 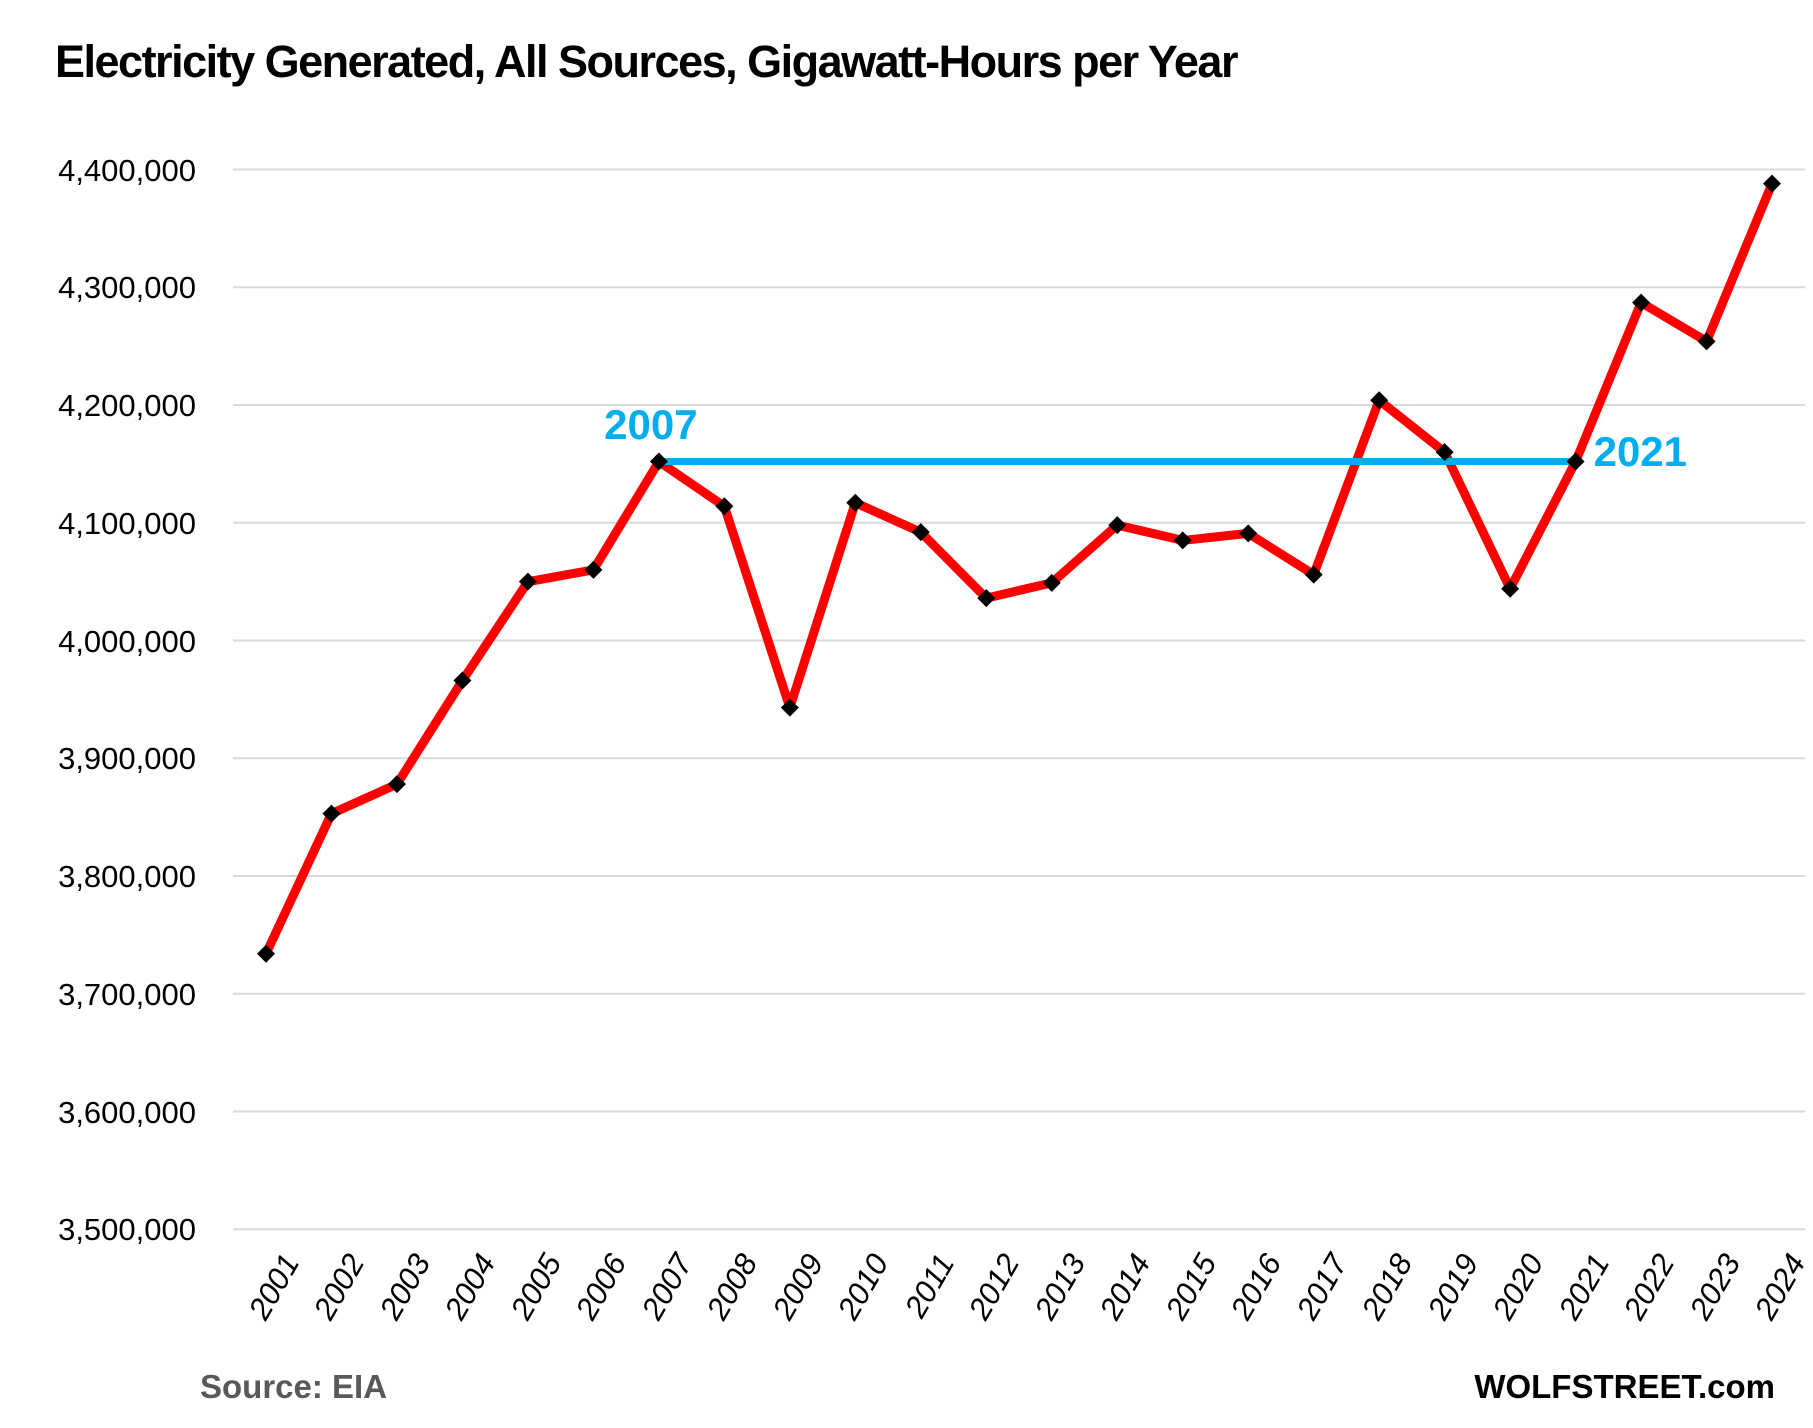 I want to click on y-axis-tick-label: 3,600,000, so click(x=127, y=1112).